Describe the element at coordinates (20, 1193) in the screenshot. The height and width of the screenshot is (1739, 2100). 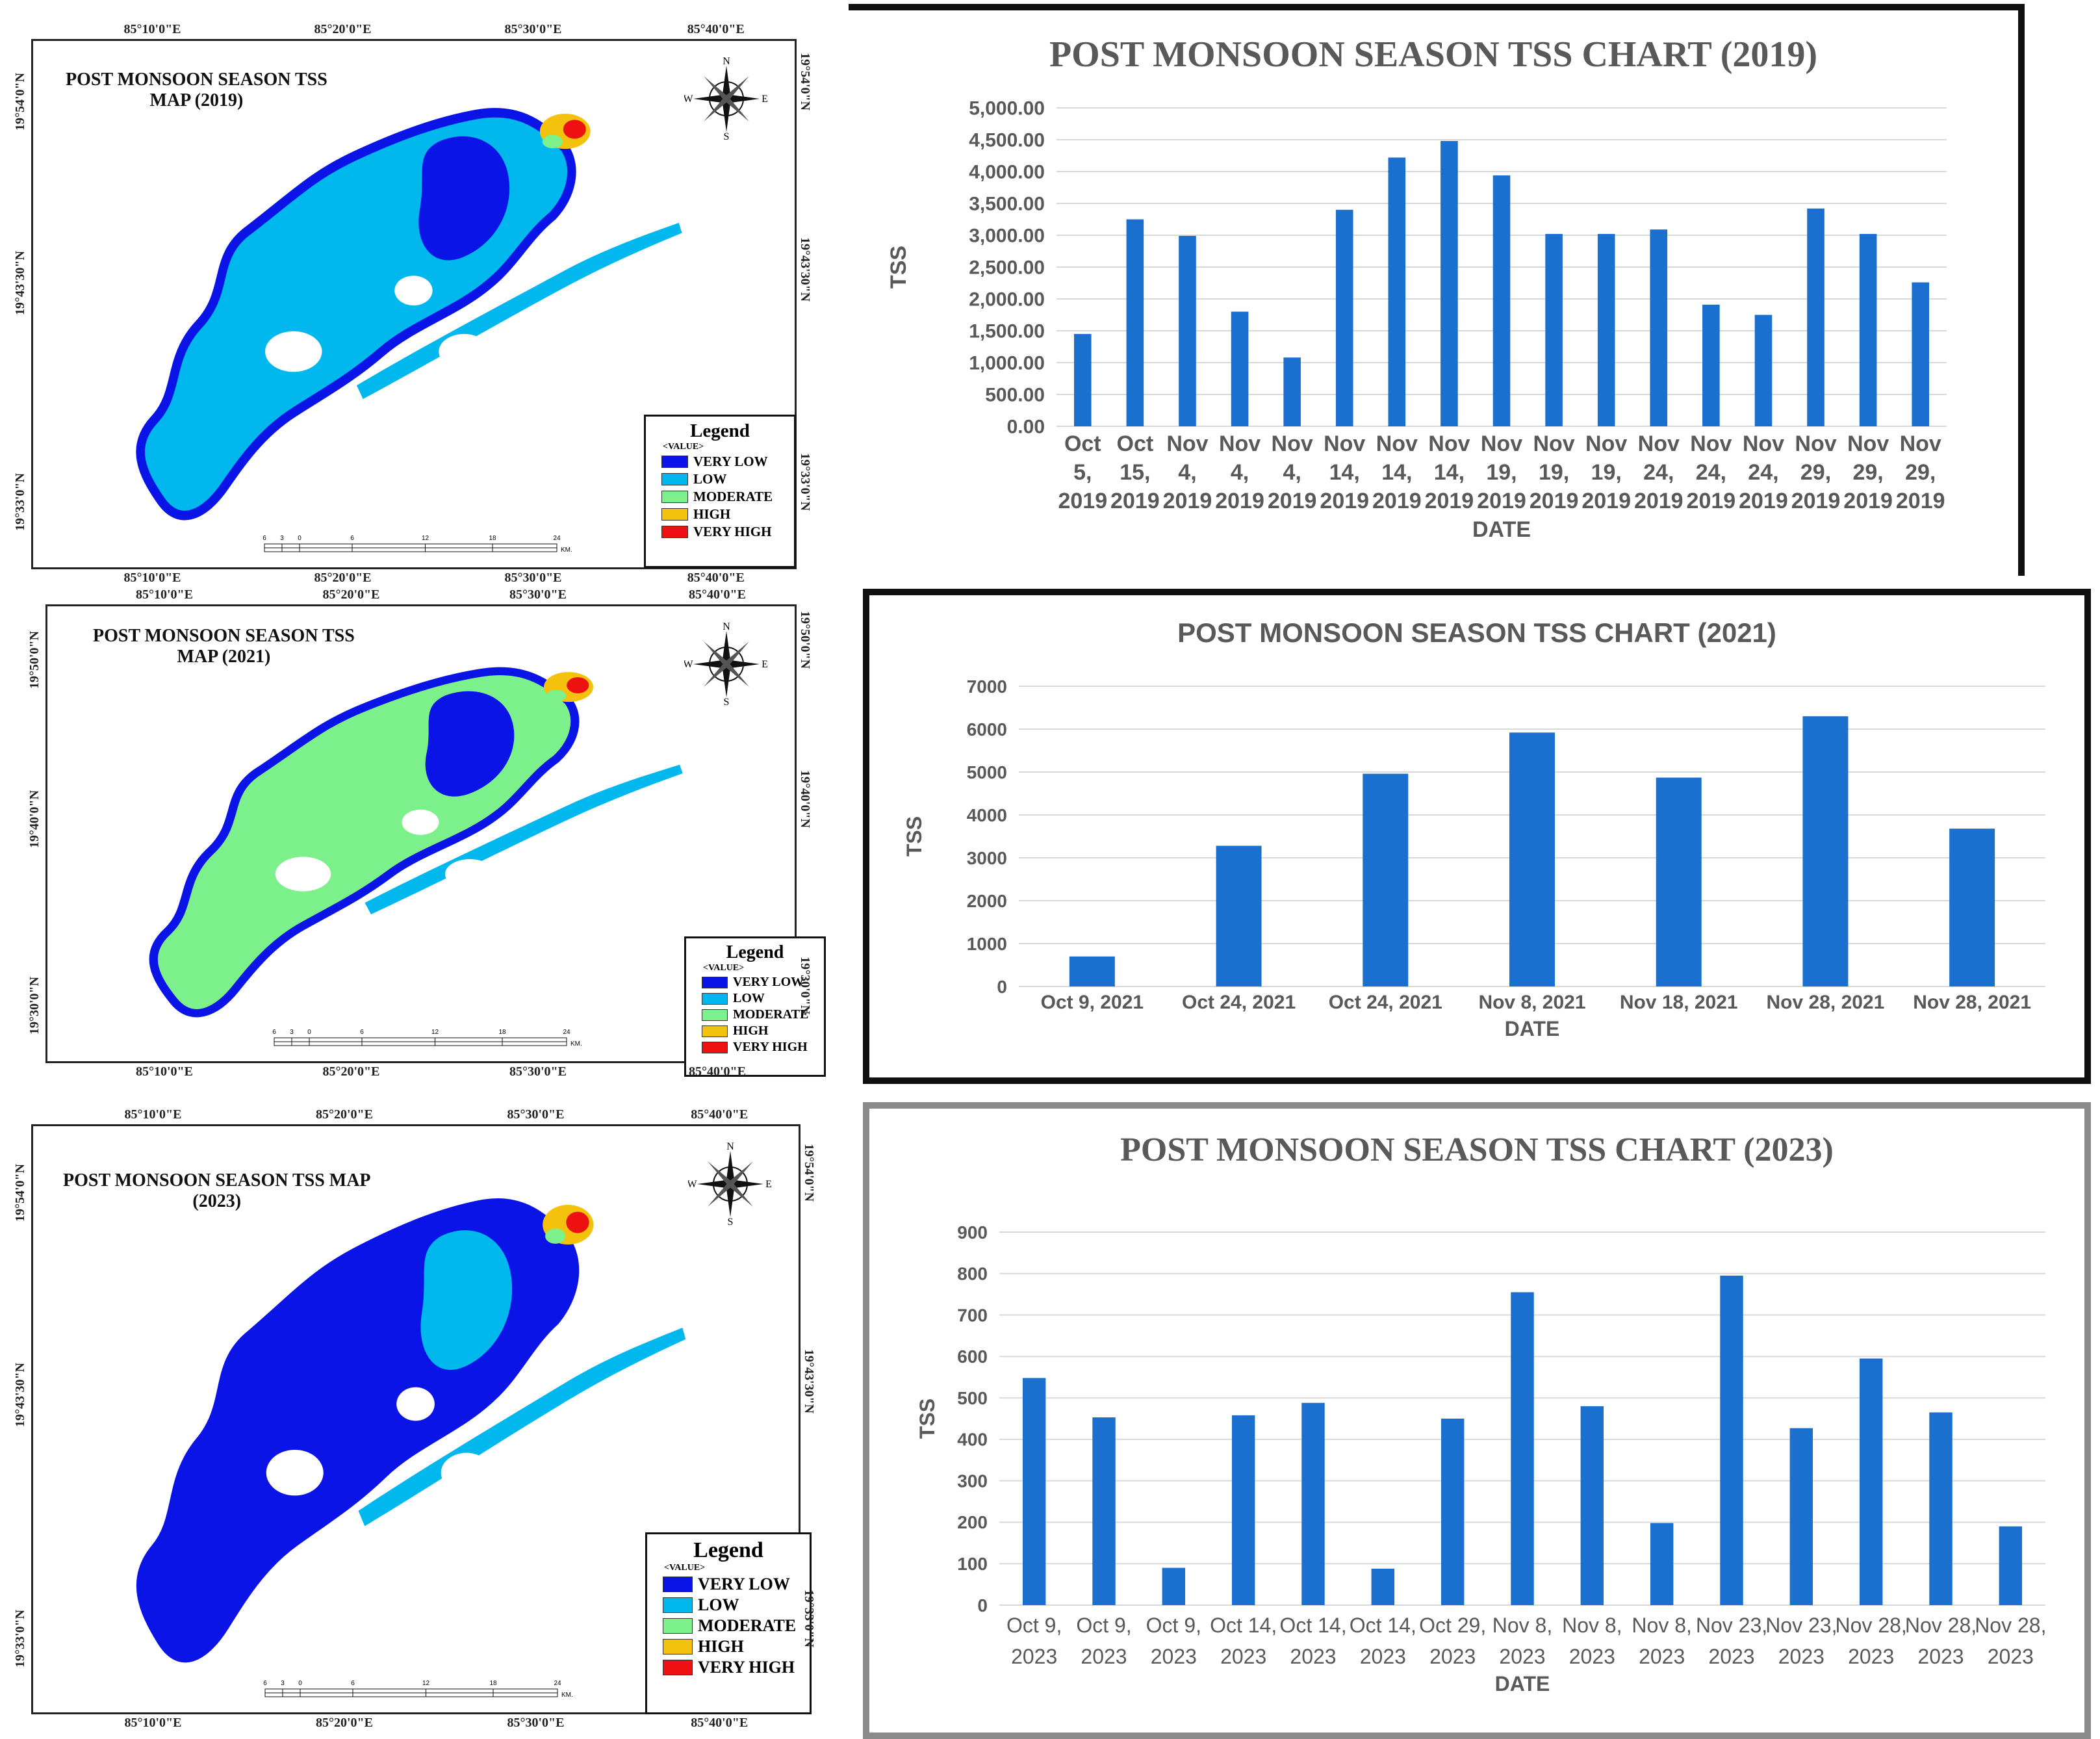
I see `left-latitude-label: 19°54'0"N` at that location.